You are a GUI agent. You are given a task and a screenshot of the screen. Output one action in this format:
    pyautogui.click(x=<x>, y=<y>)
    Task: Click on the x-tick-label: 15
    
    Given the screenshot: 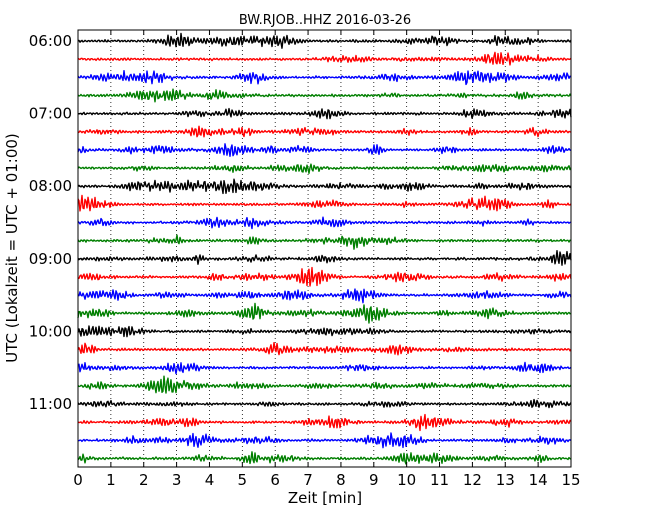 What is the action you would take?
    pyautogui.click(x=570, y=480)
    